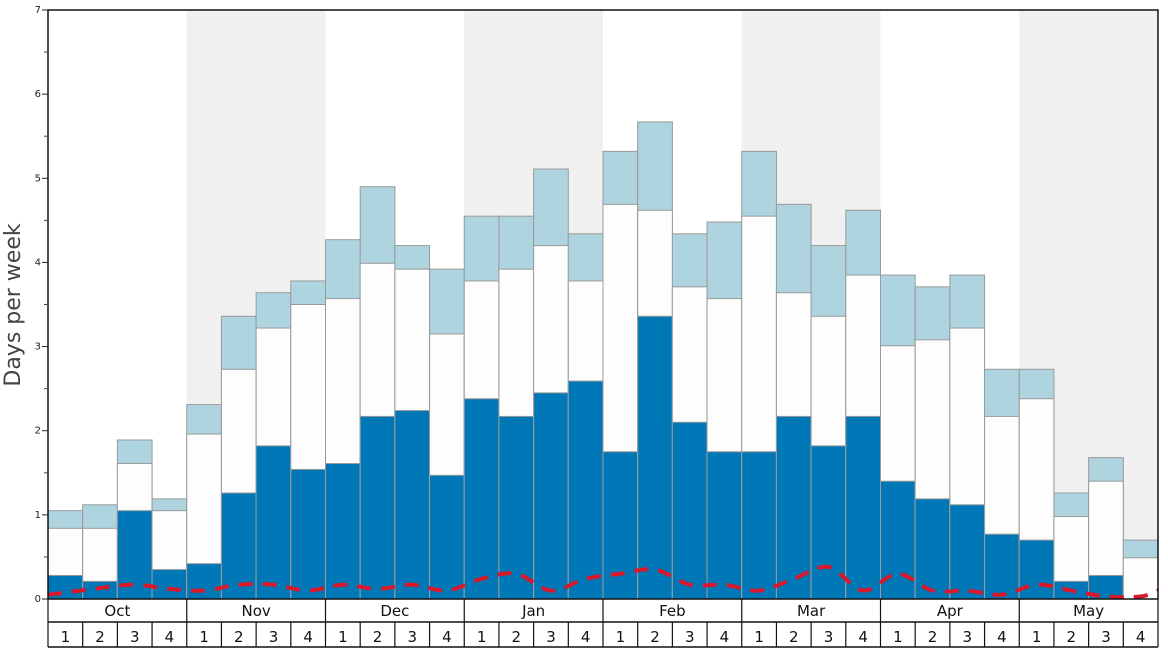  I want to click on trend-line, so click(603, 582).